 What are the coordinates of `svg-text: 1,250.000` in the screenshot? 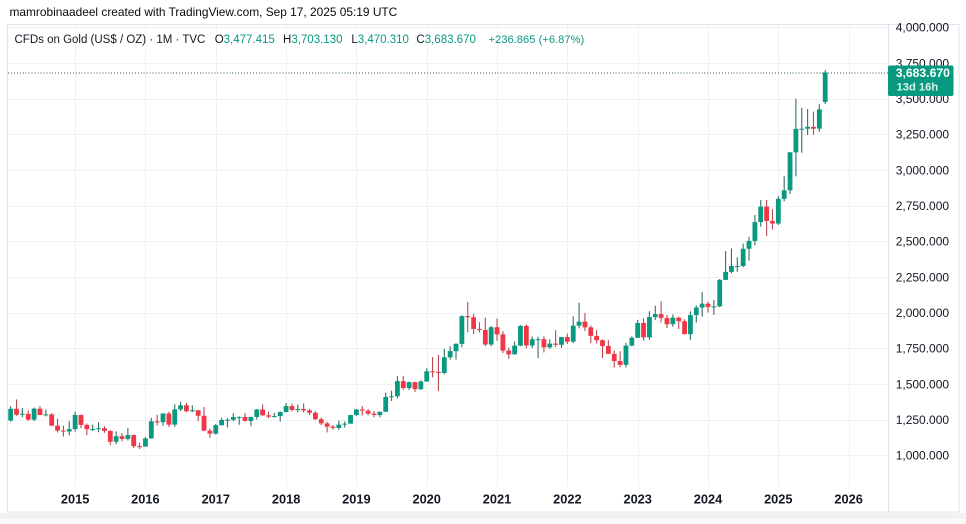 It's located at (923, 420).